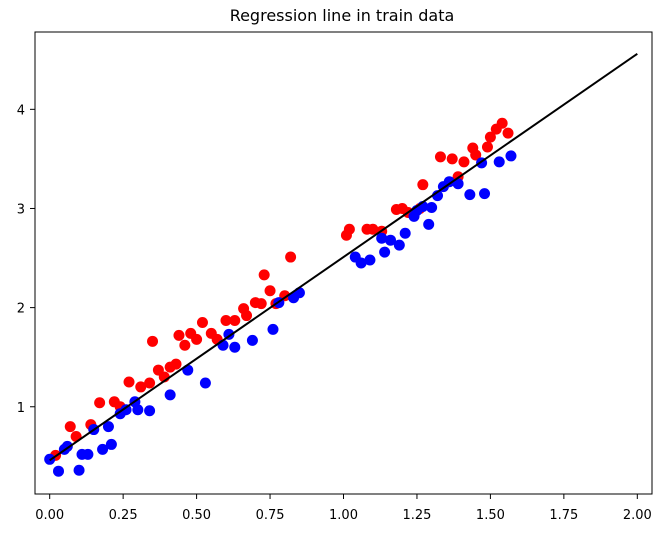 Image resolution: width=661 pixels, height=534 pixels. What do you see at coordinates (490, 515) in the screenshot?
I see `x-tick-label: 1.50` at bounding box center [490, 515].